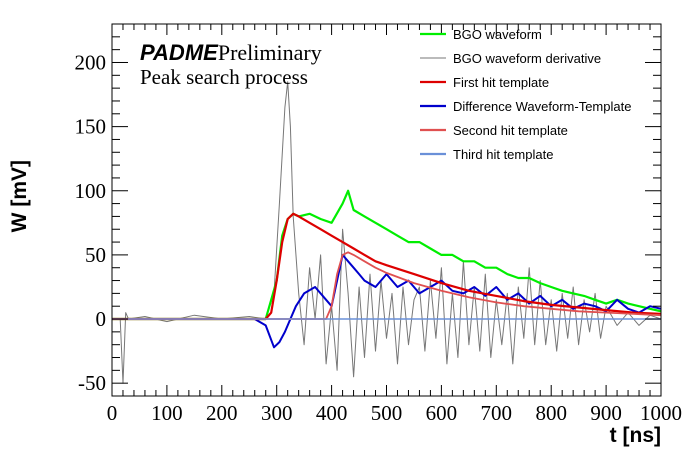  What do you see at coordinates (501, 82) in the screenshot?
I see `legend-label: First hit template` at bounding box center [501, 82].